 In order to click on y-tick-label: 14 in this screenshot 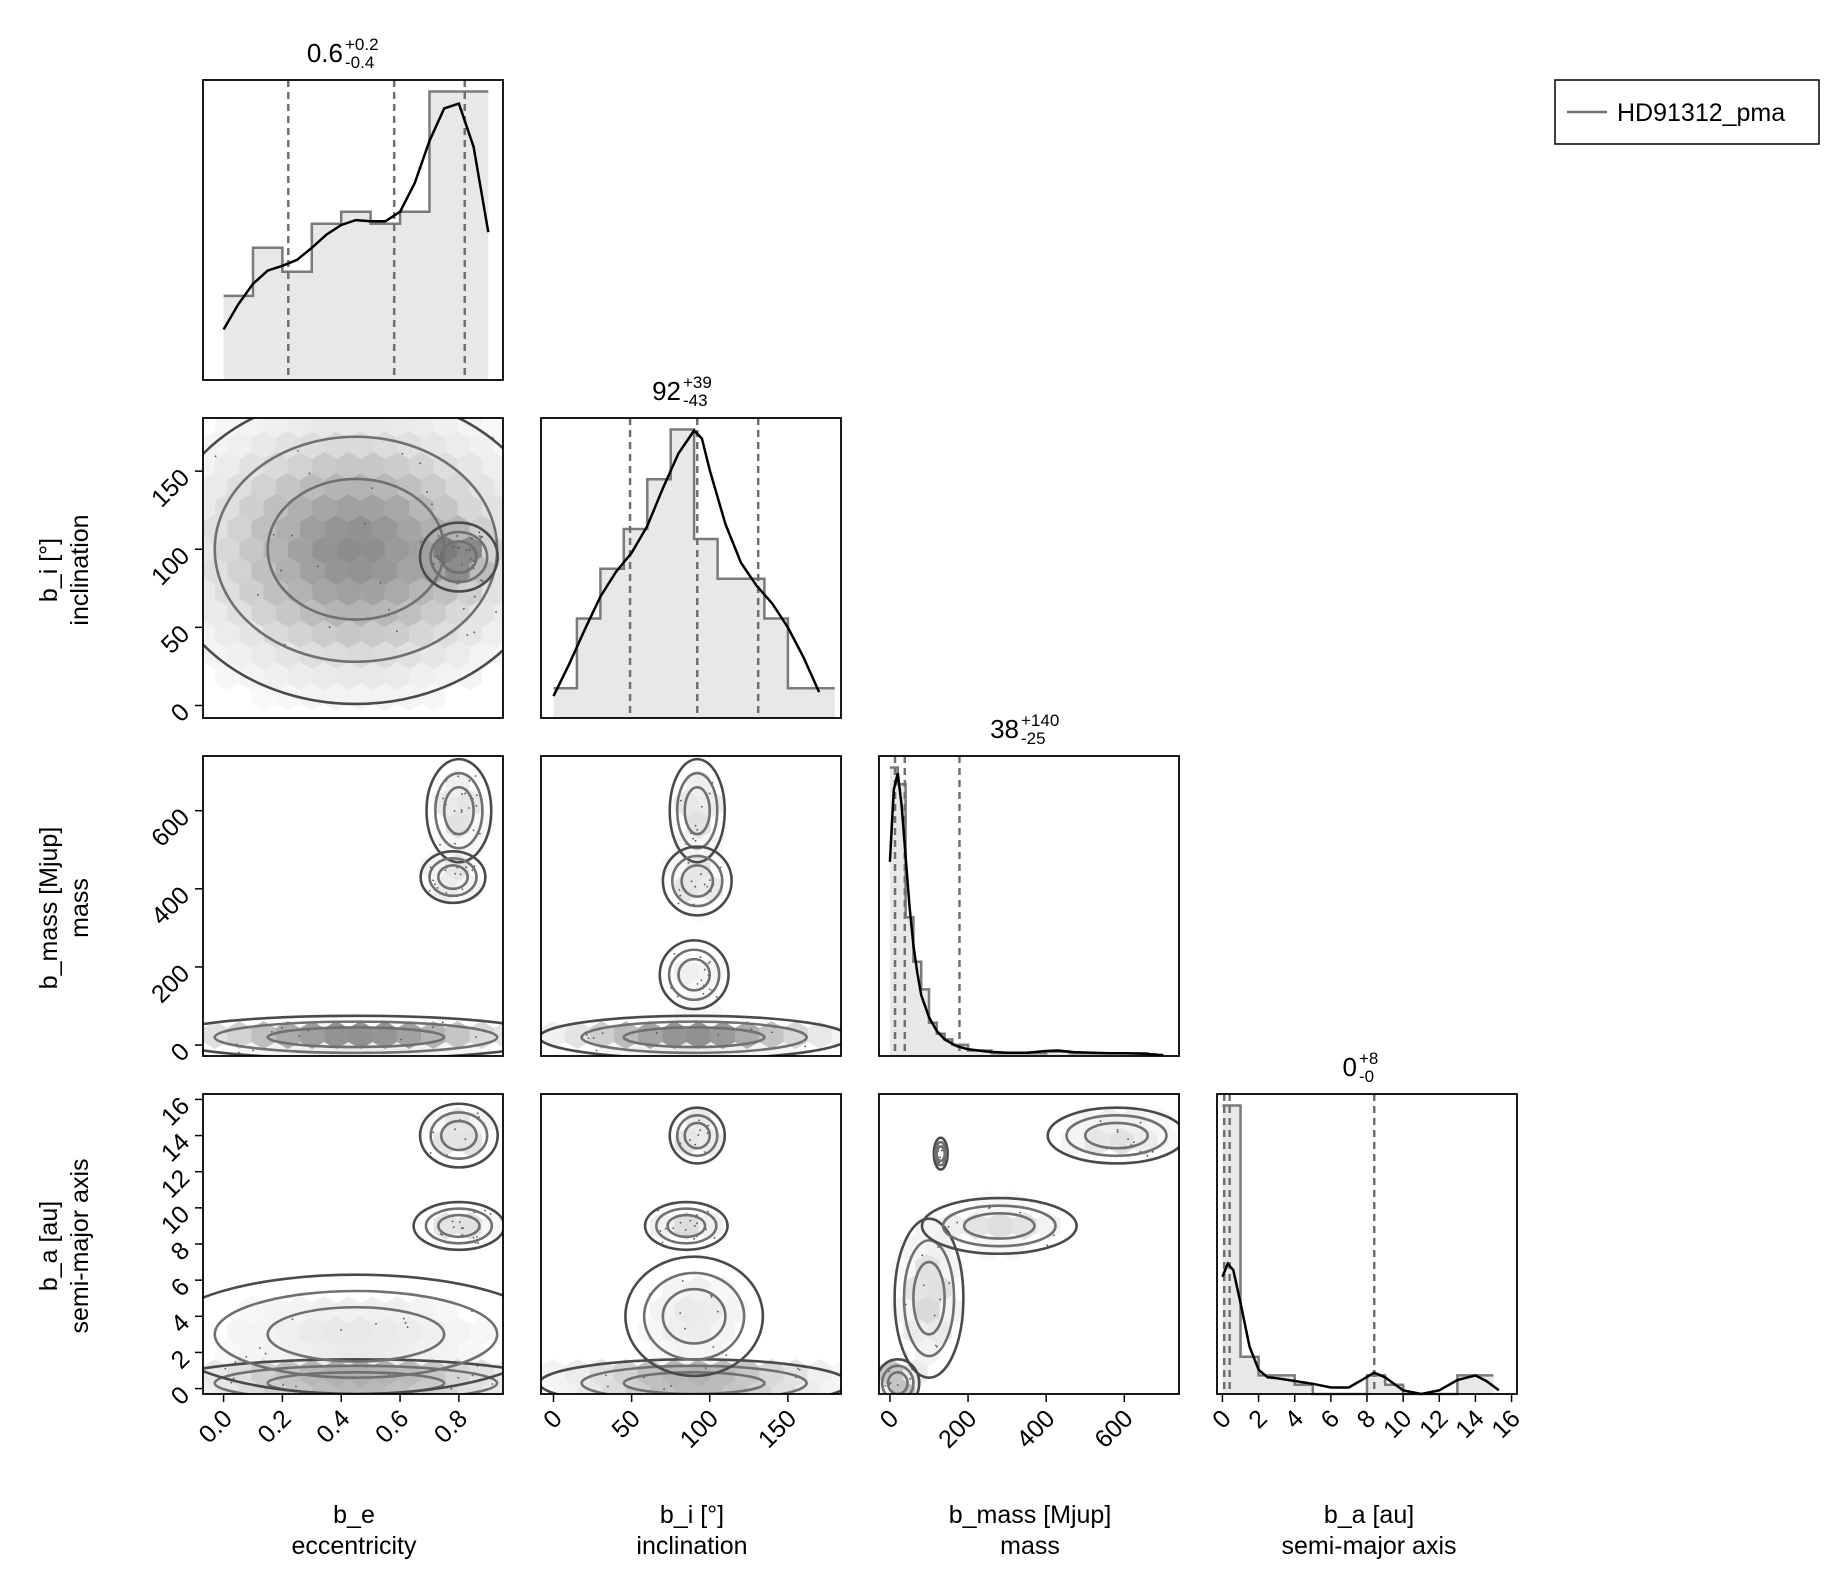, I will do `click(176, 1148)`.